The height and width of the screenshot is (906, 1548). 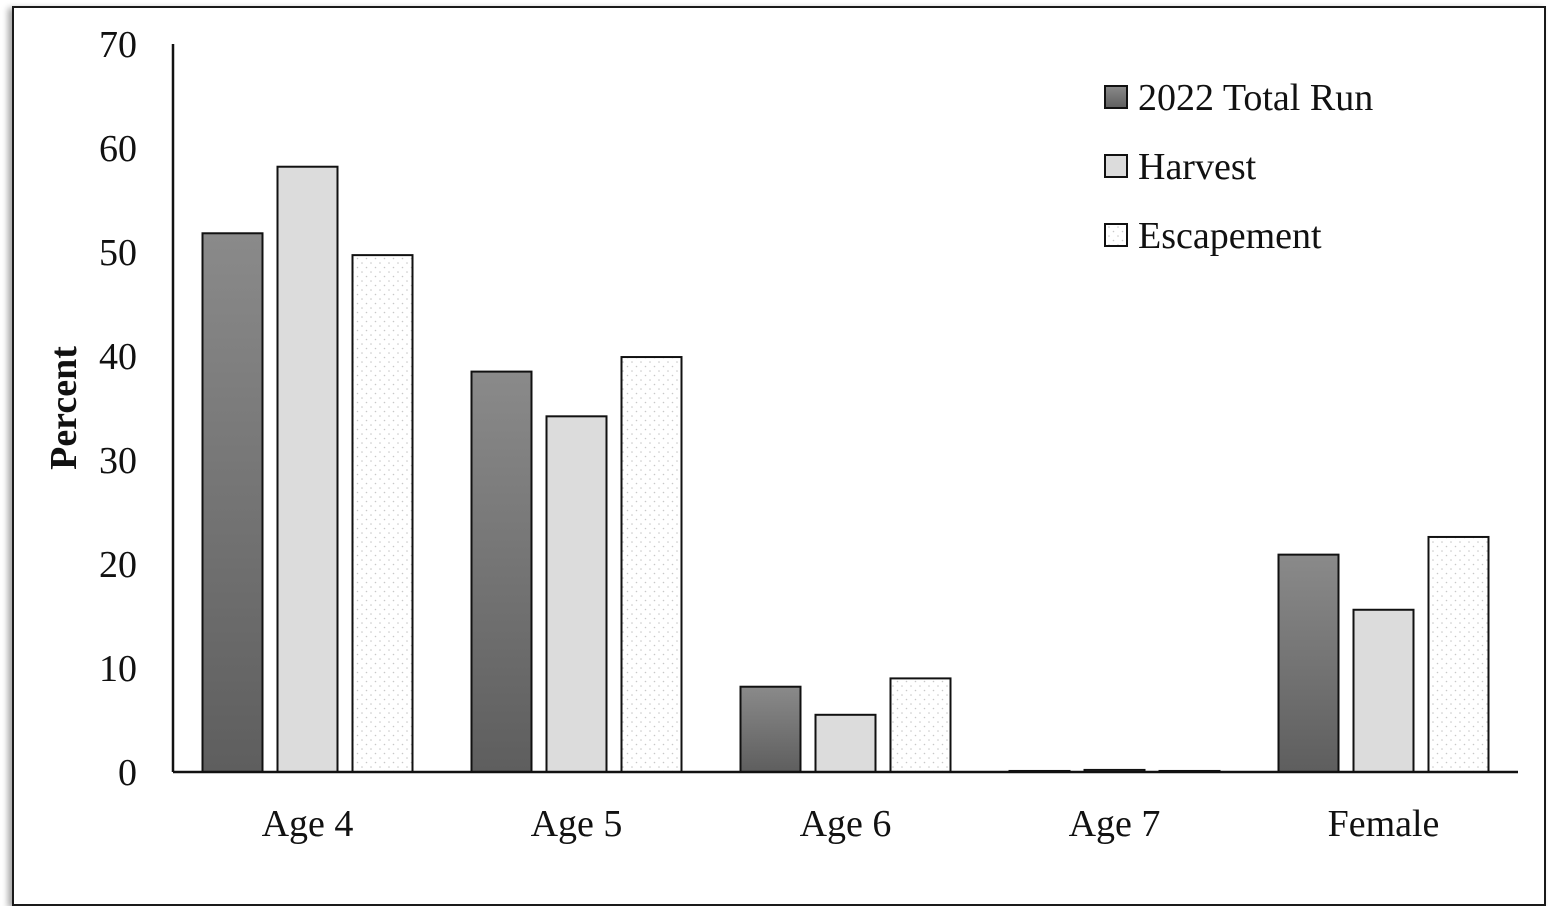 I want to click on y-axis-title: Percent, so click(x=64, y=408).